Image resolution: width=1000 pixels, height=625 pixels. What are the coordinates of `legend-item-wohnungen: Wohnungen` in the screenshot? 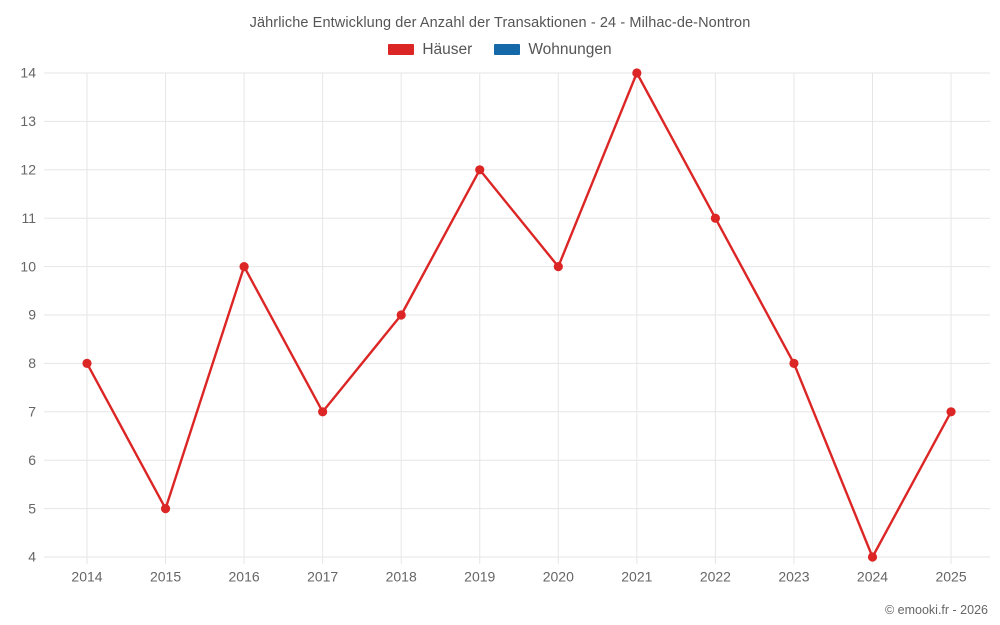 It's located at (553, 49).